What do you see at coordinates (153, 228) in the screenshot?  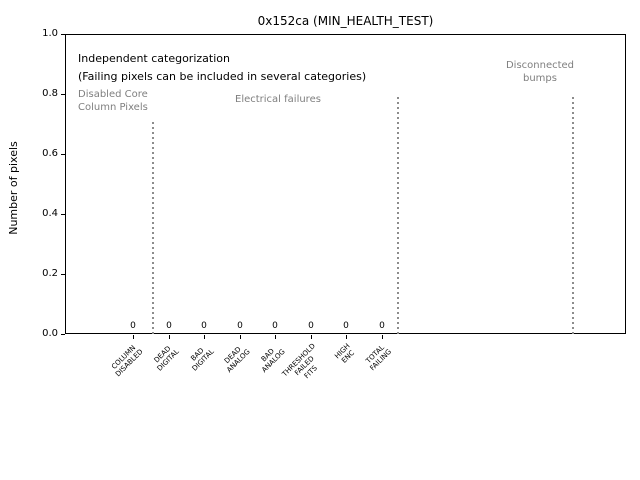 I see `group-separator-line-disabled-core` at bounding box center [153, 228].